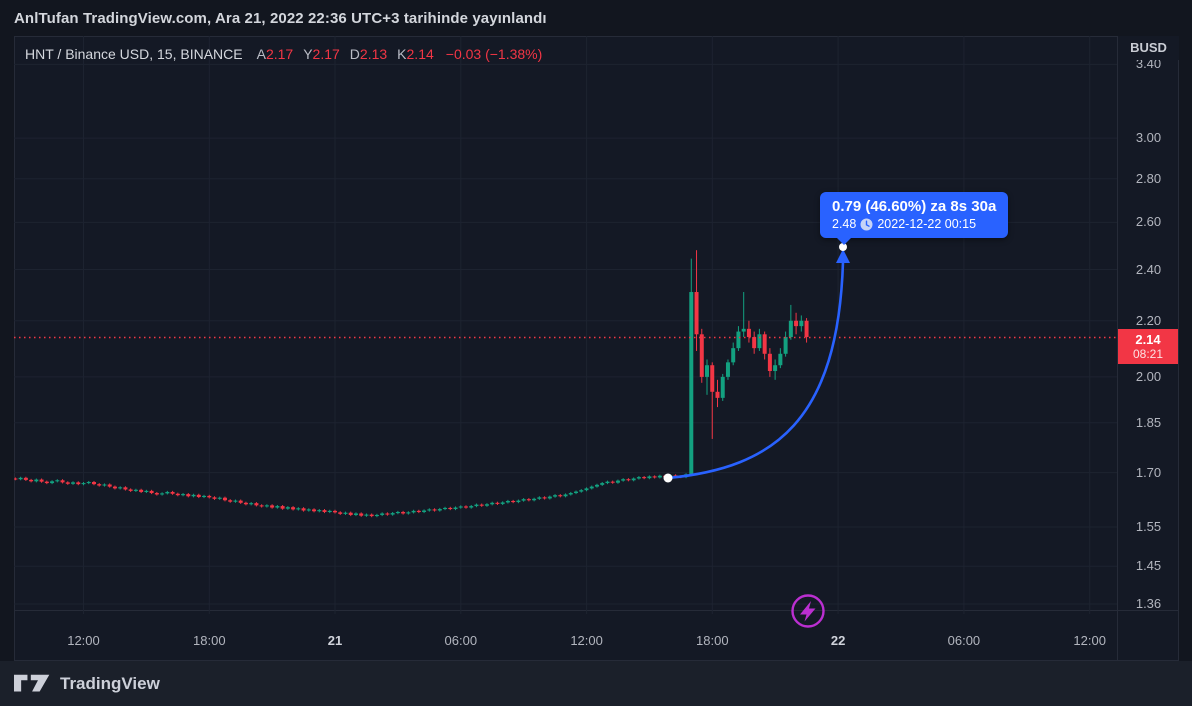 This screenshot has height=706, width=1192. I want to click on time-axis-label: 21, so click(335, 640).